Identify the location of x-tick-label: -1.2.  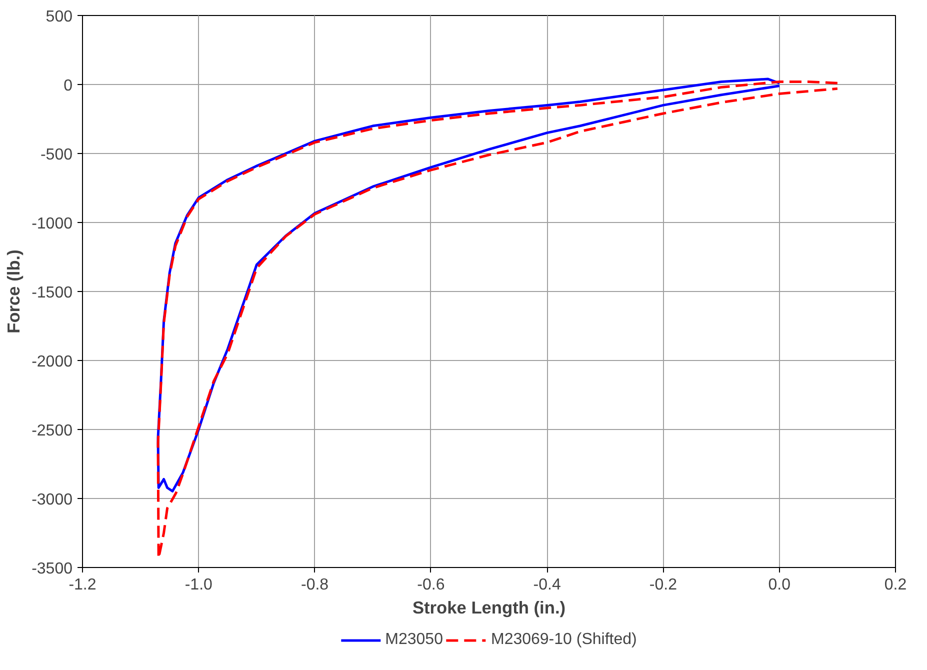
(82, 585).